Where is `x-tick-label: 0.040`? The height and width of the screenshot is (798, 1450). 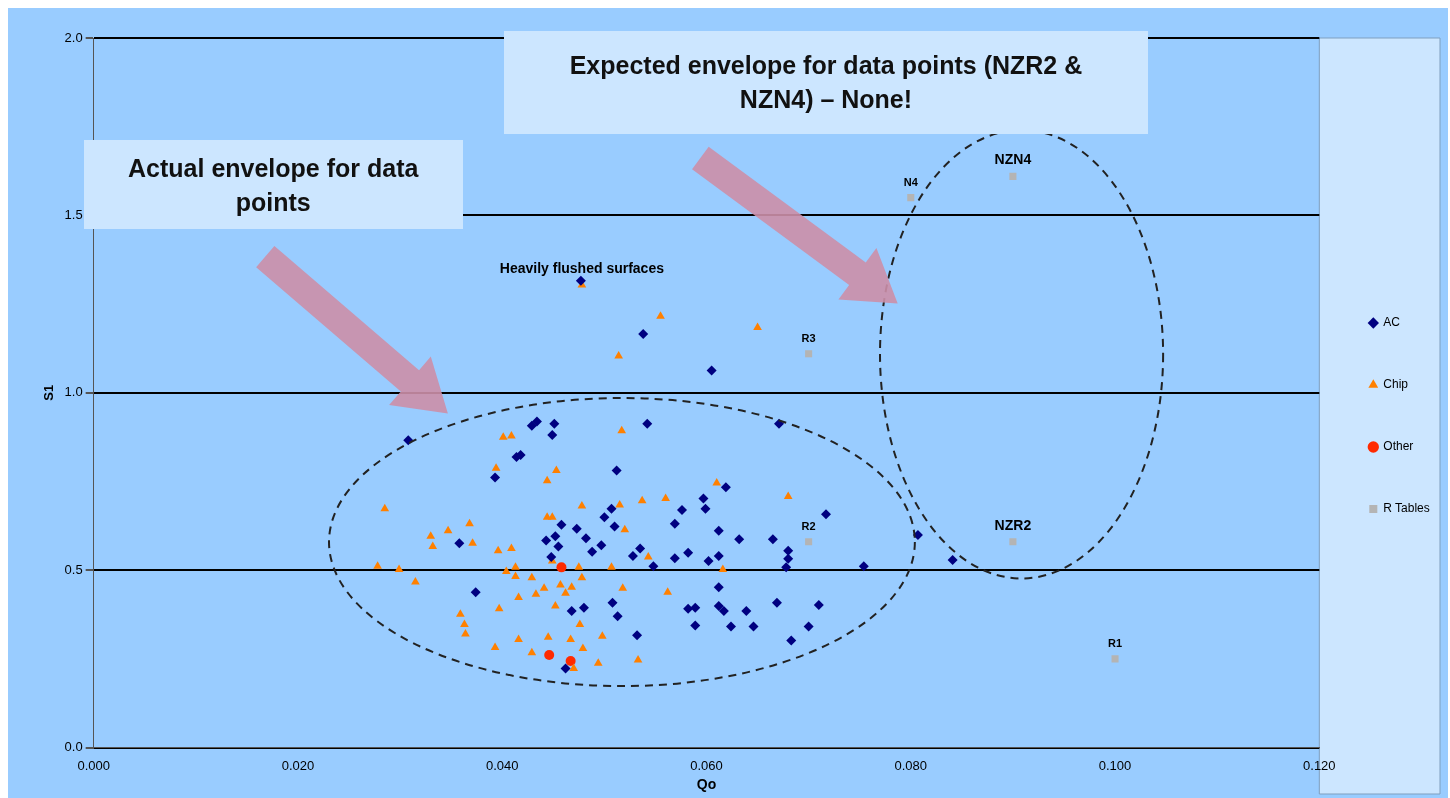
x-tick-label: 0.040 is located at coordinates (502, 765).